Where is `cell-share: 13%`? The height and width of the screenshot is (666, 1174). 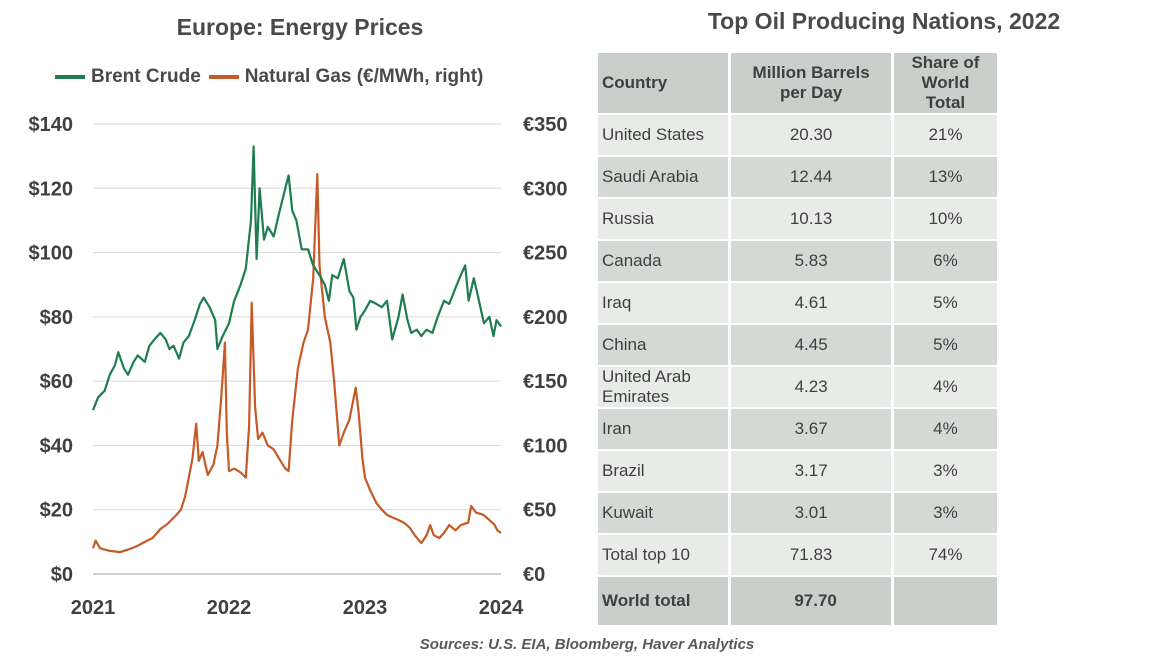 cell-share: 13% is located at coordinates (946, 177).